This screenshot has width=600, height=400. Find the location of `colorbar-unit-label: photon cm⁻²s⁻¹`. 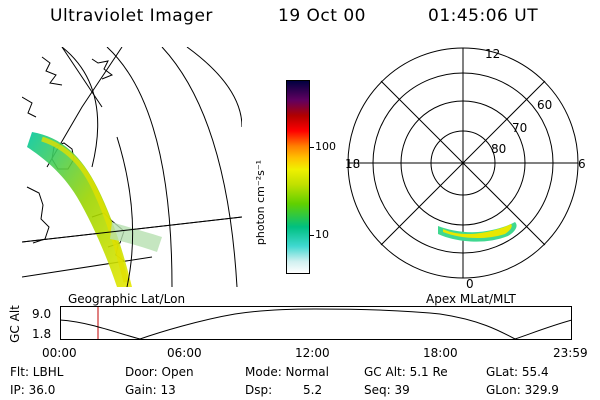

colorbar-unit-label: photon cm⁻²s⁻¹ is located at coordinates (261, 202).